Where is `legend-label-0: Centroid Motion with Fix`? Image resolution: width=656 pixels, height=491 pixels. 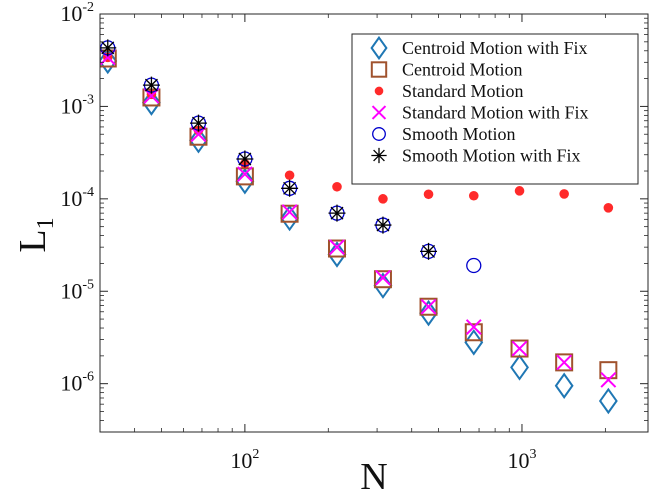 legend-label-0: Centroid Motion with Fix is located at coordinates (495, 48).